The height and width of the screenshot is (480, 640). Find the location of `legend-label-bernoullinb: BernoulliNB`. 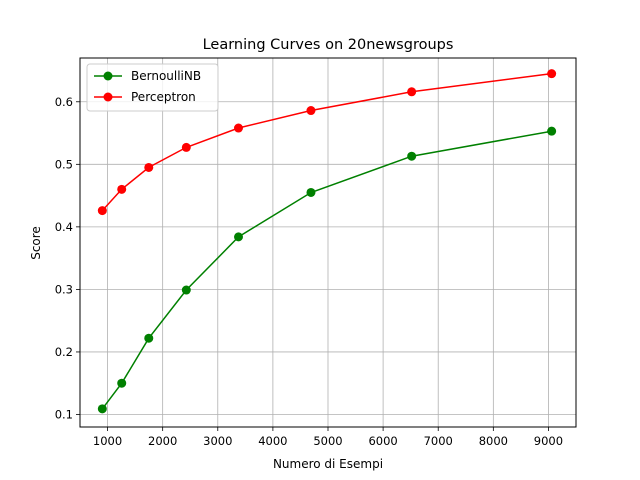

legend-label-bernoullinb: BernoulliNB is located at coordinates (166, 76).